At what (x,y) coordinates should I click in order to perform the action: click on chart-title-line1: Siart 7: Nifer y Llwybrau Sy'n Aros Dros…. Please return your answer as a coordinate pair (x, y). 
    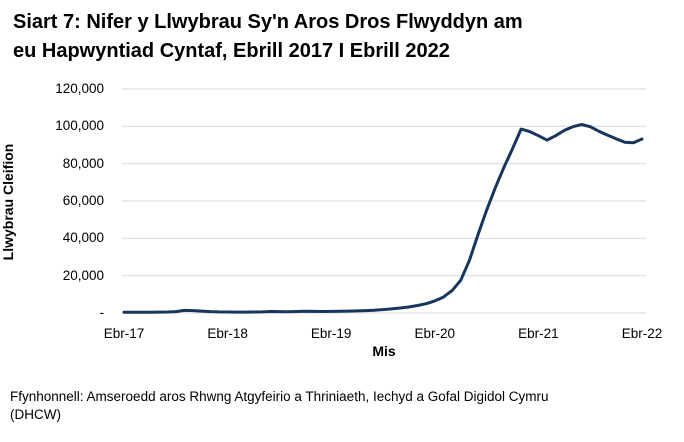
    Looking at the image, I should click on (268, 22).